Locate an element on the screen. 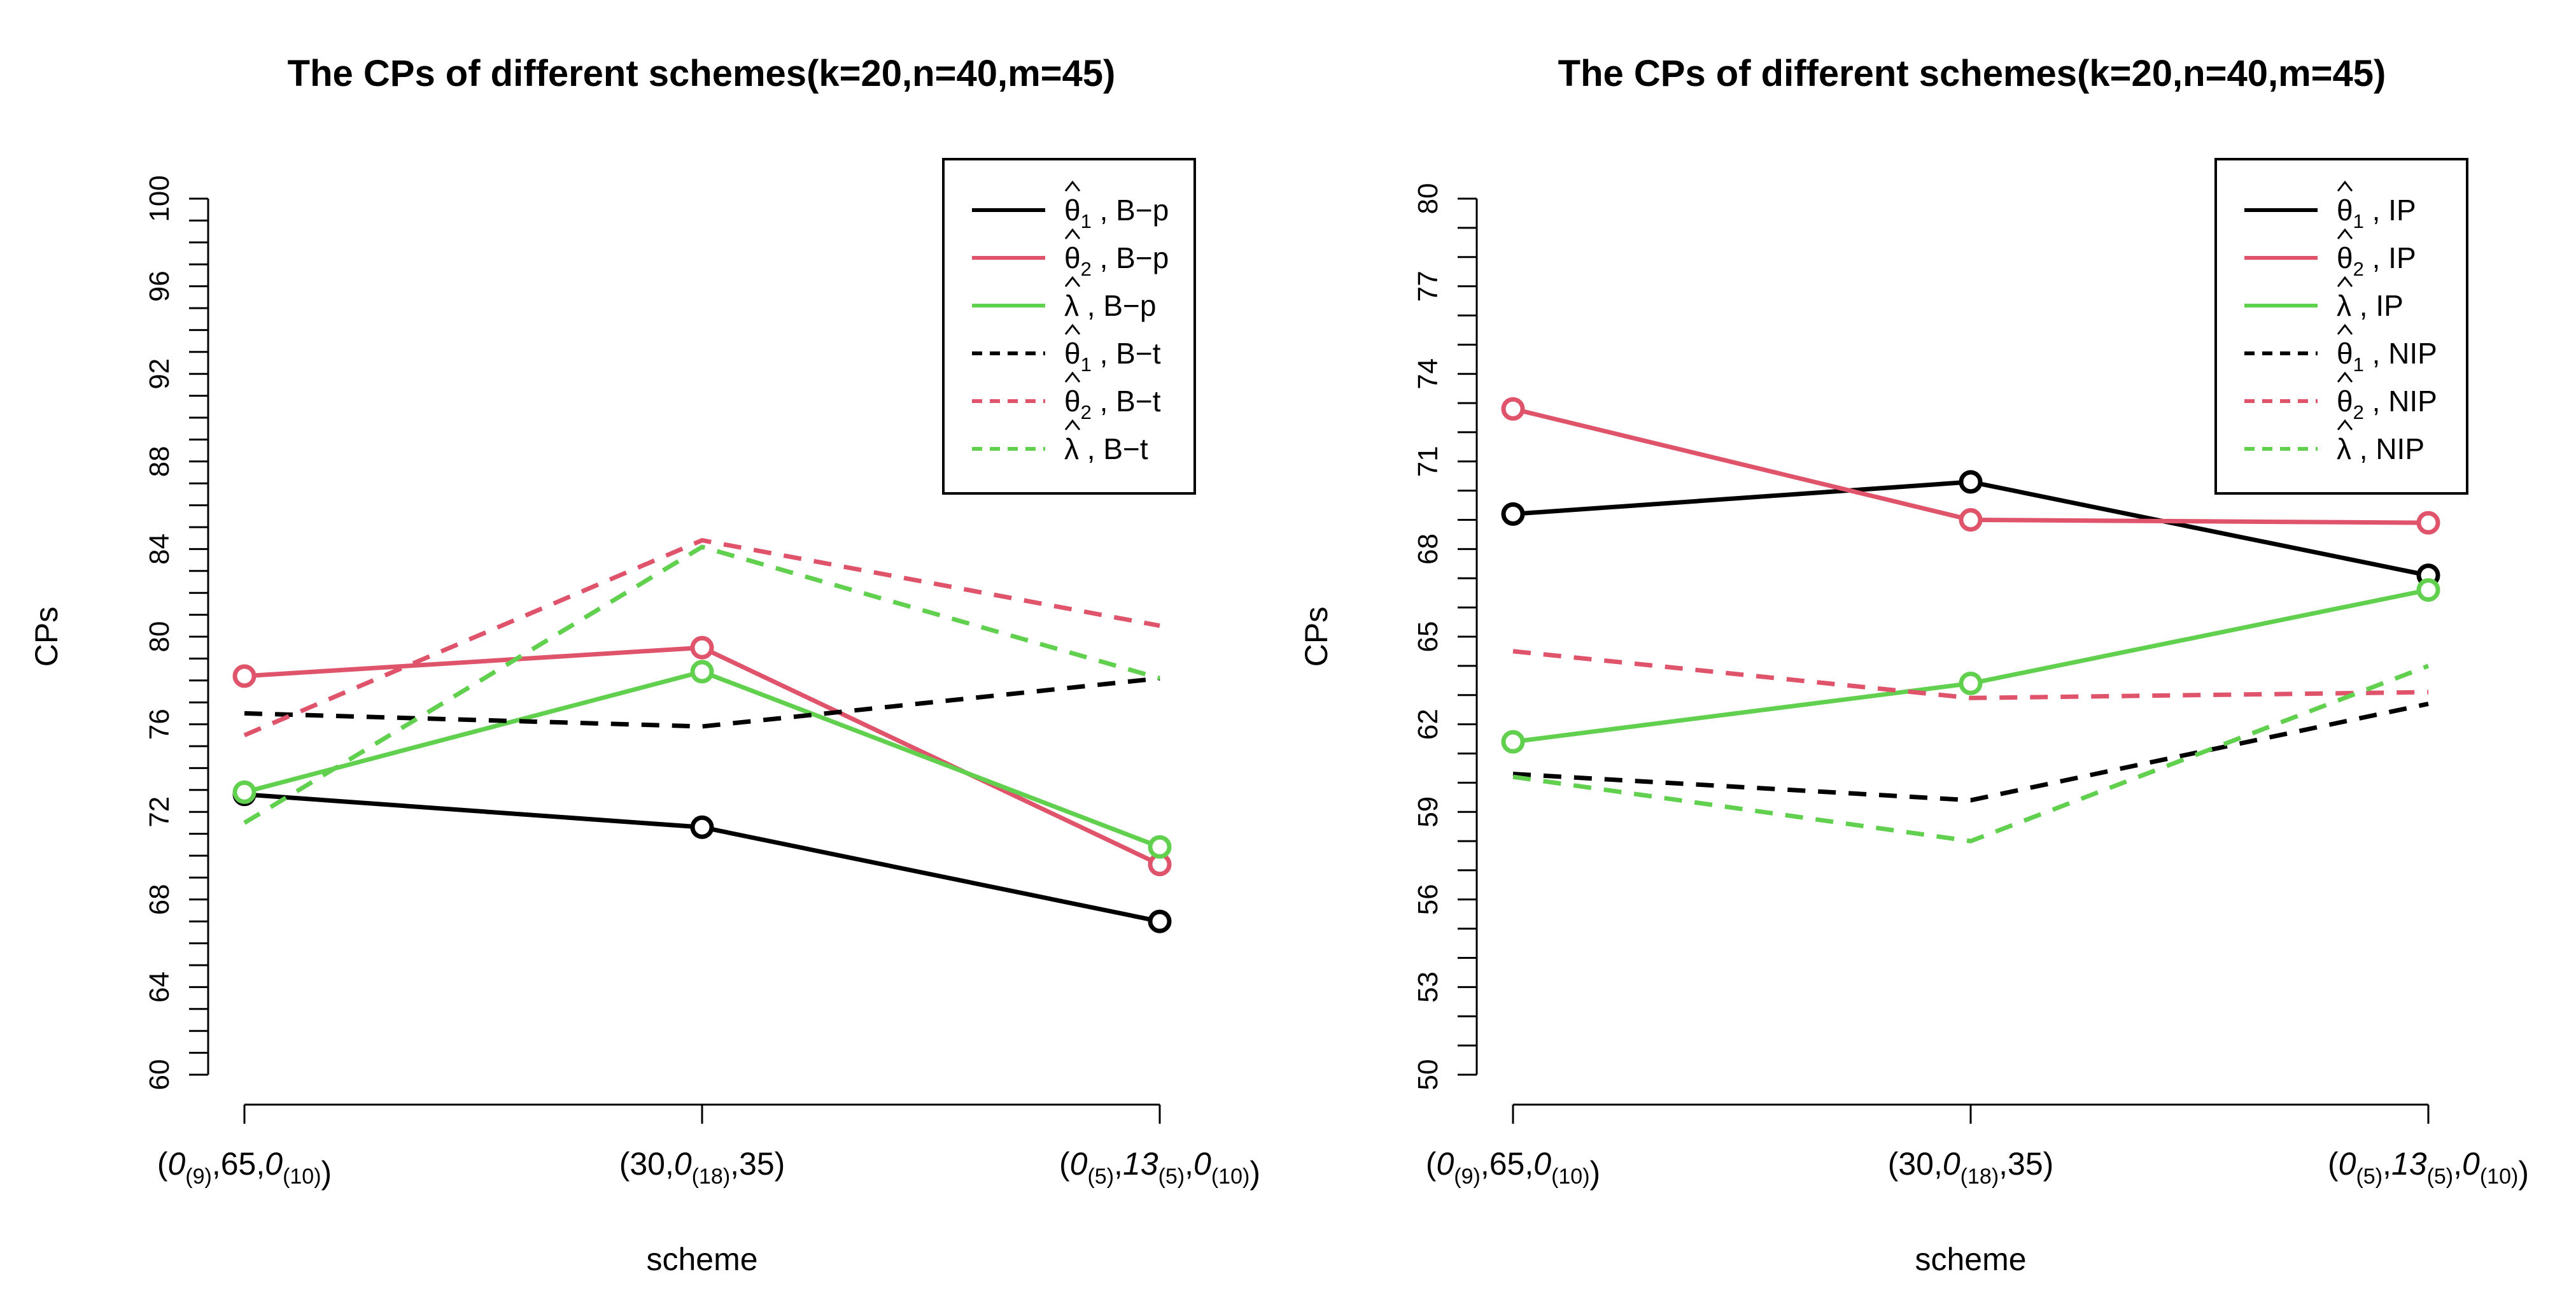 The width and height of the screenshot is (2576, 1309). category-subscript: (18) is located at coordinates (1980, 1176).